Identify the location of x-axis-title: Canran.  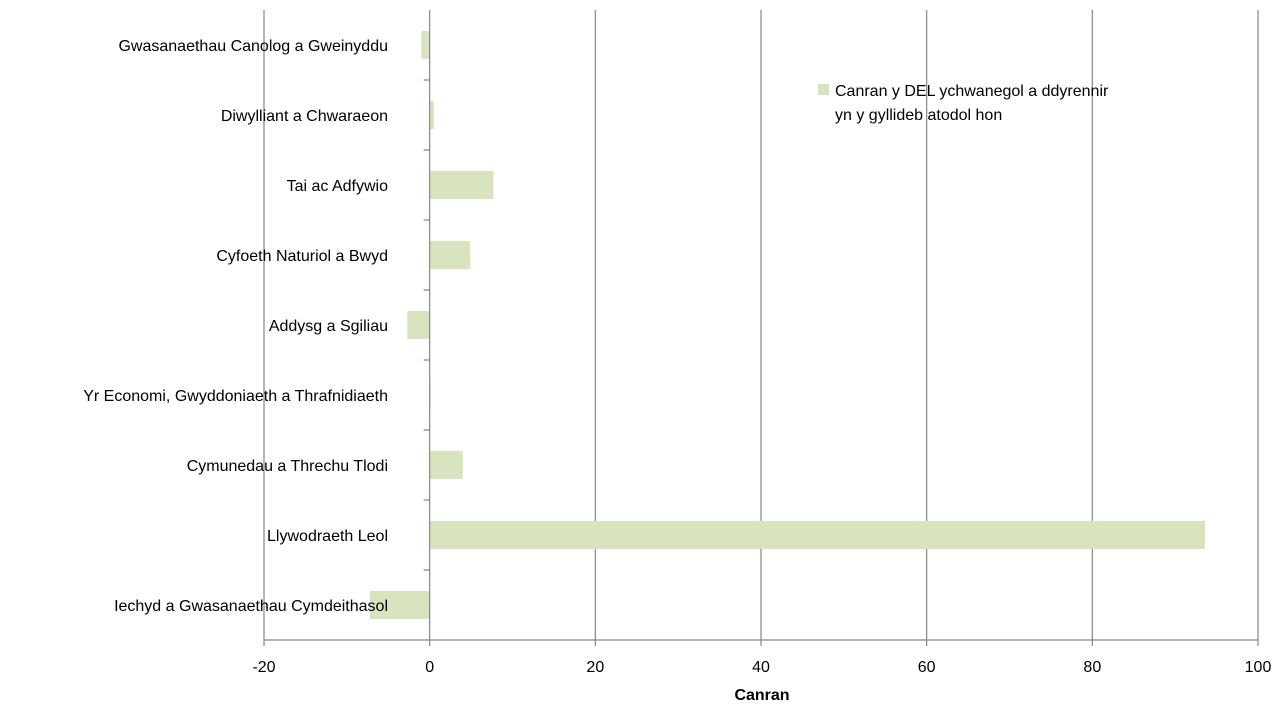
(761, 695).